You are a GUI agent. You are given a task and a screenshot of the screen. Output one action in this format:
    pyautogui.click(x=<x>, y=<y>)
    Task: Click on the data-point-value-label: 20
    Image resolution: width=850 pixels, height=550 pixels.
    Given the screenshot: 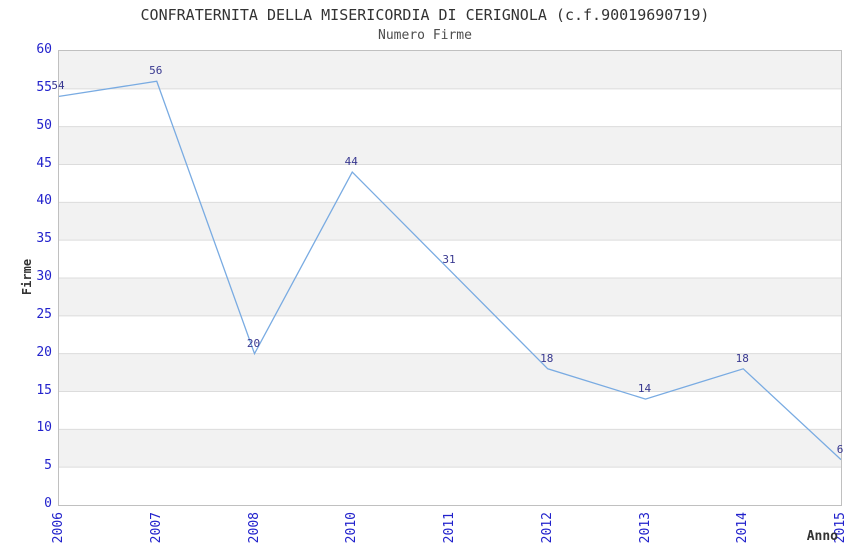 What is the action you would take?
    pyautogui.click(x=253, y=343)
    